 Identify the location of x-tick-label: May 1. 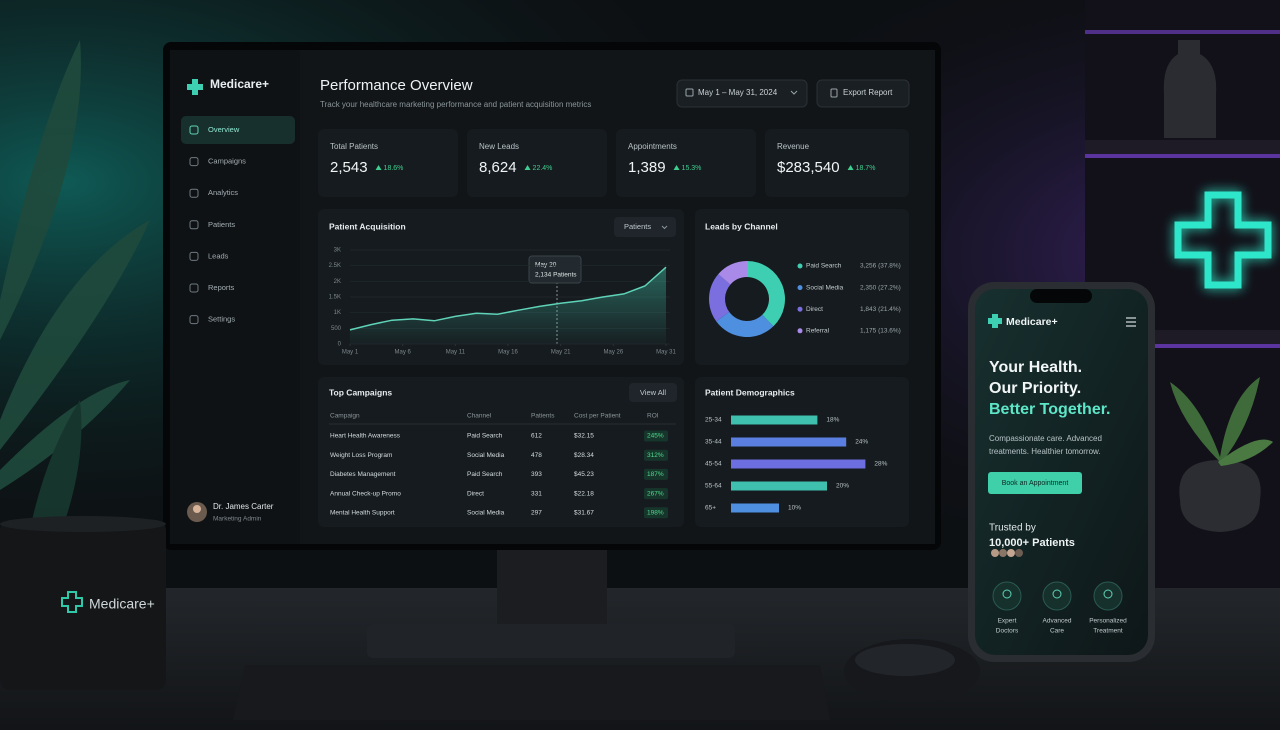
(350, 353).